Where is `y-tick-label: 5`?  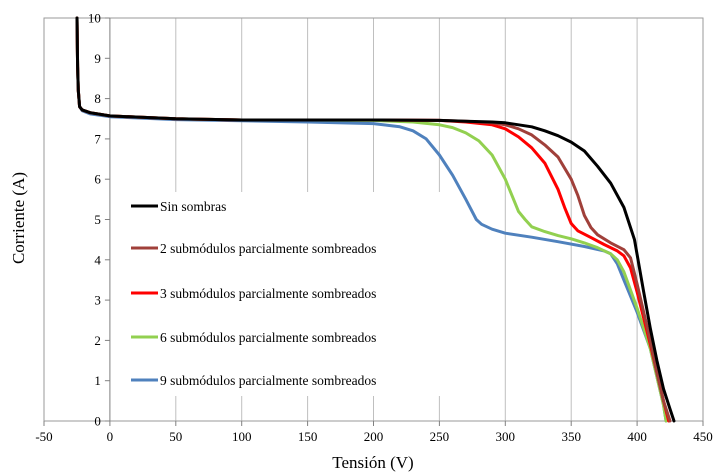
y-tick-label: 5 is located at coordinates (97, 219).